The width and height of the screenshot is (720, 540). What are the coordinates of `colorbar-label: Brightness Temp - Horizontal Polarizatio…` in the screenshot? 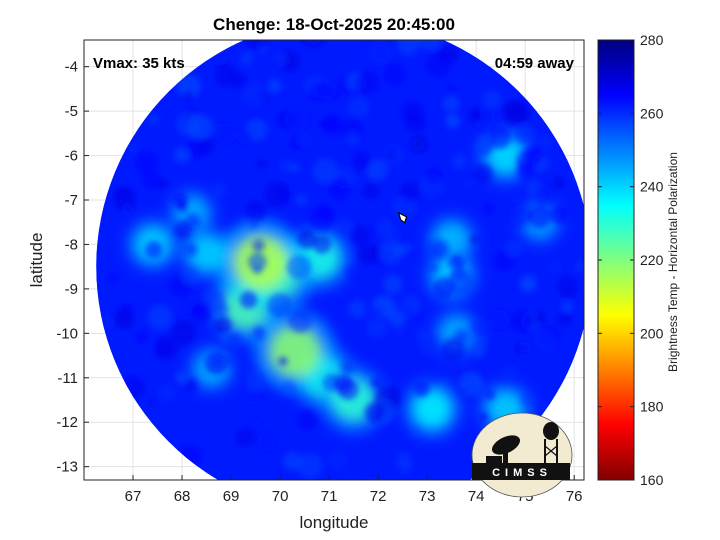 It's located at (673, 262).